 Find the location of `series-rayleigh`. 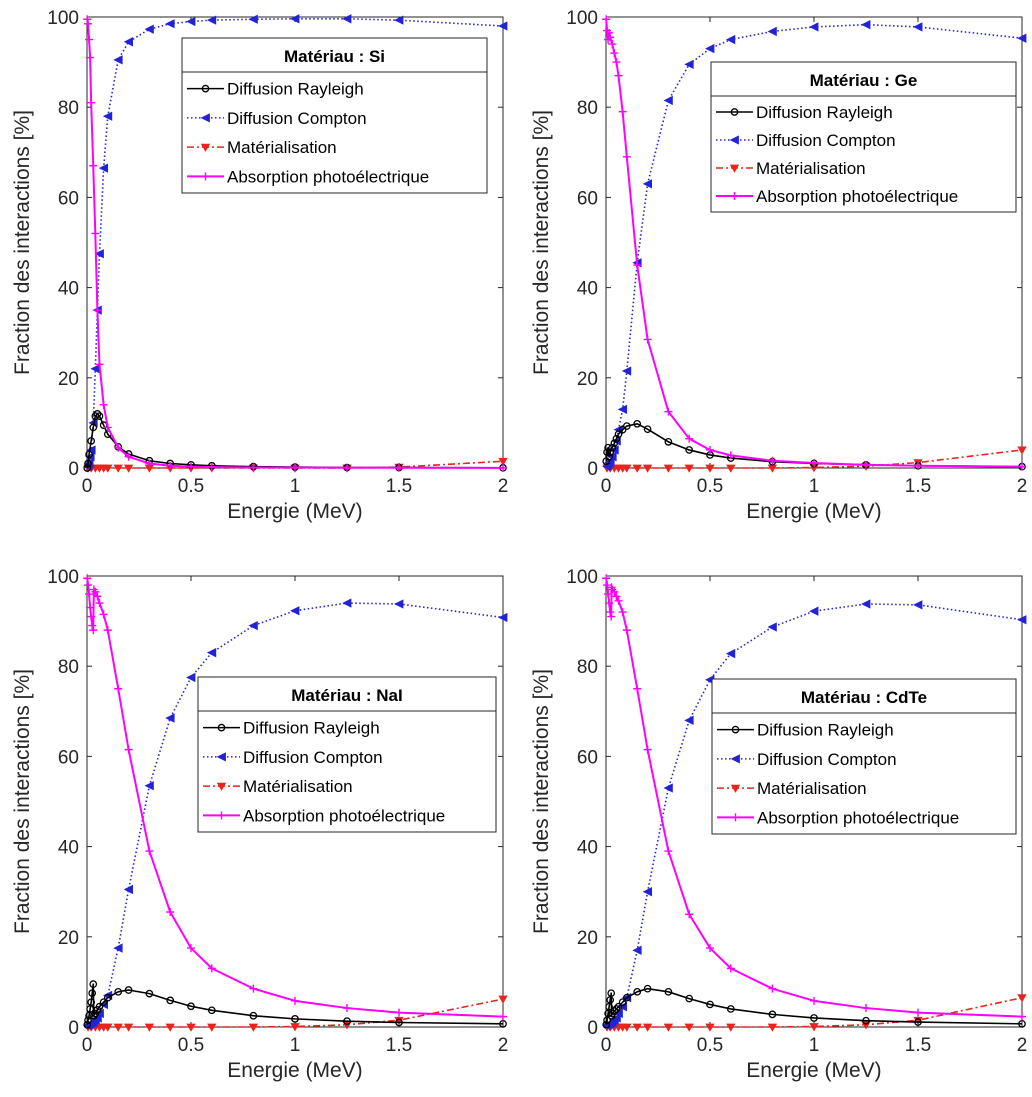

series-rayleigh is located at coordinates (295, 1004).